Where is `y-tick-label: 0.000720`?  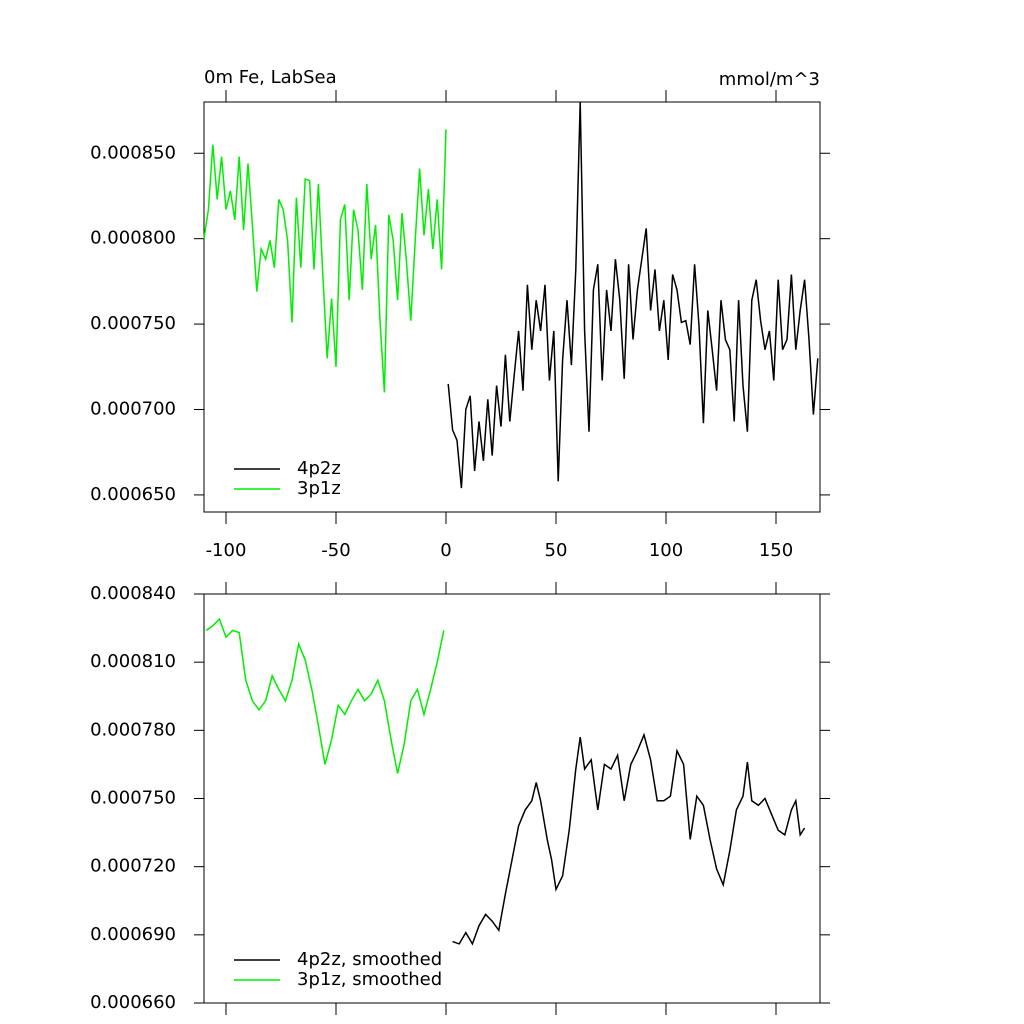
y-tick-label: 0.000720 is located at coordinates (133, 866).